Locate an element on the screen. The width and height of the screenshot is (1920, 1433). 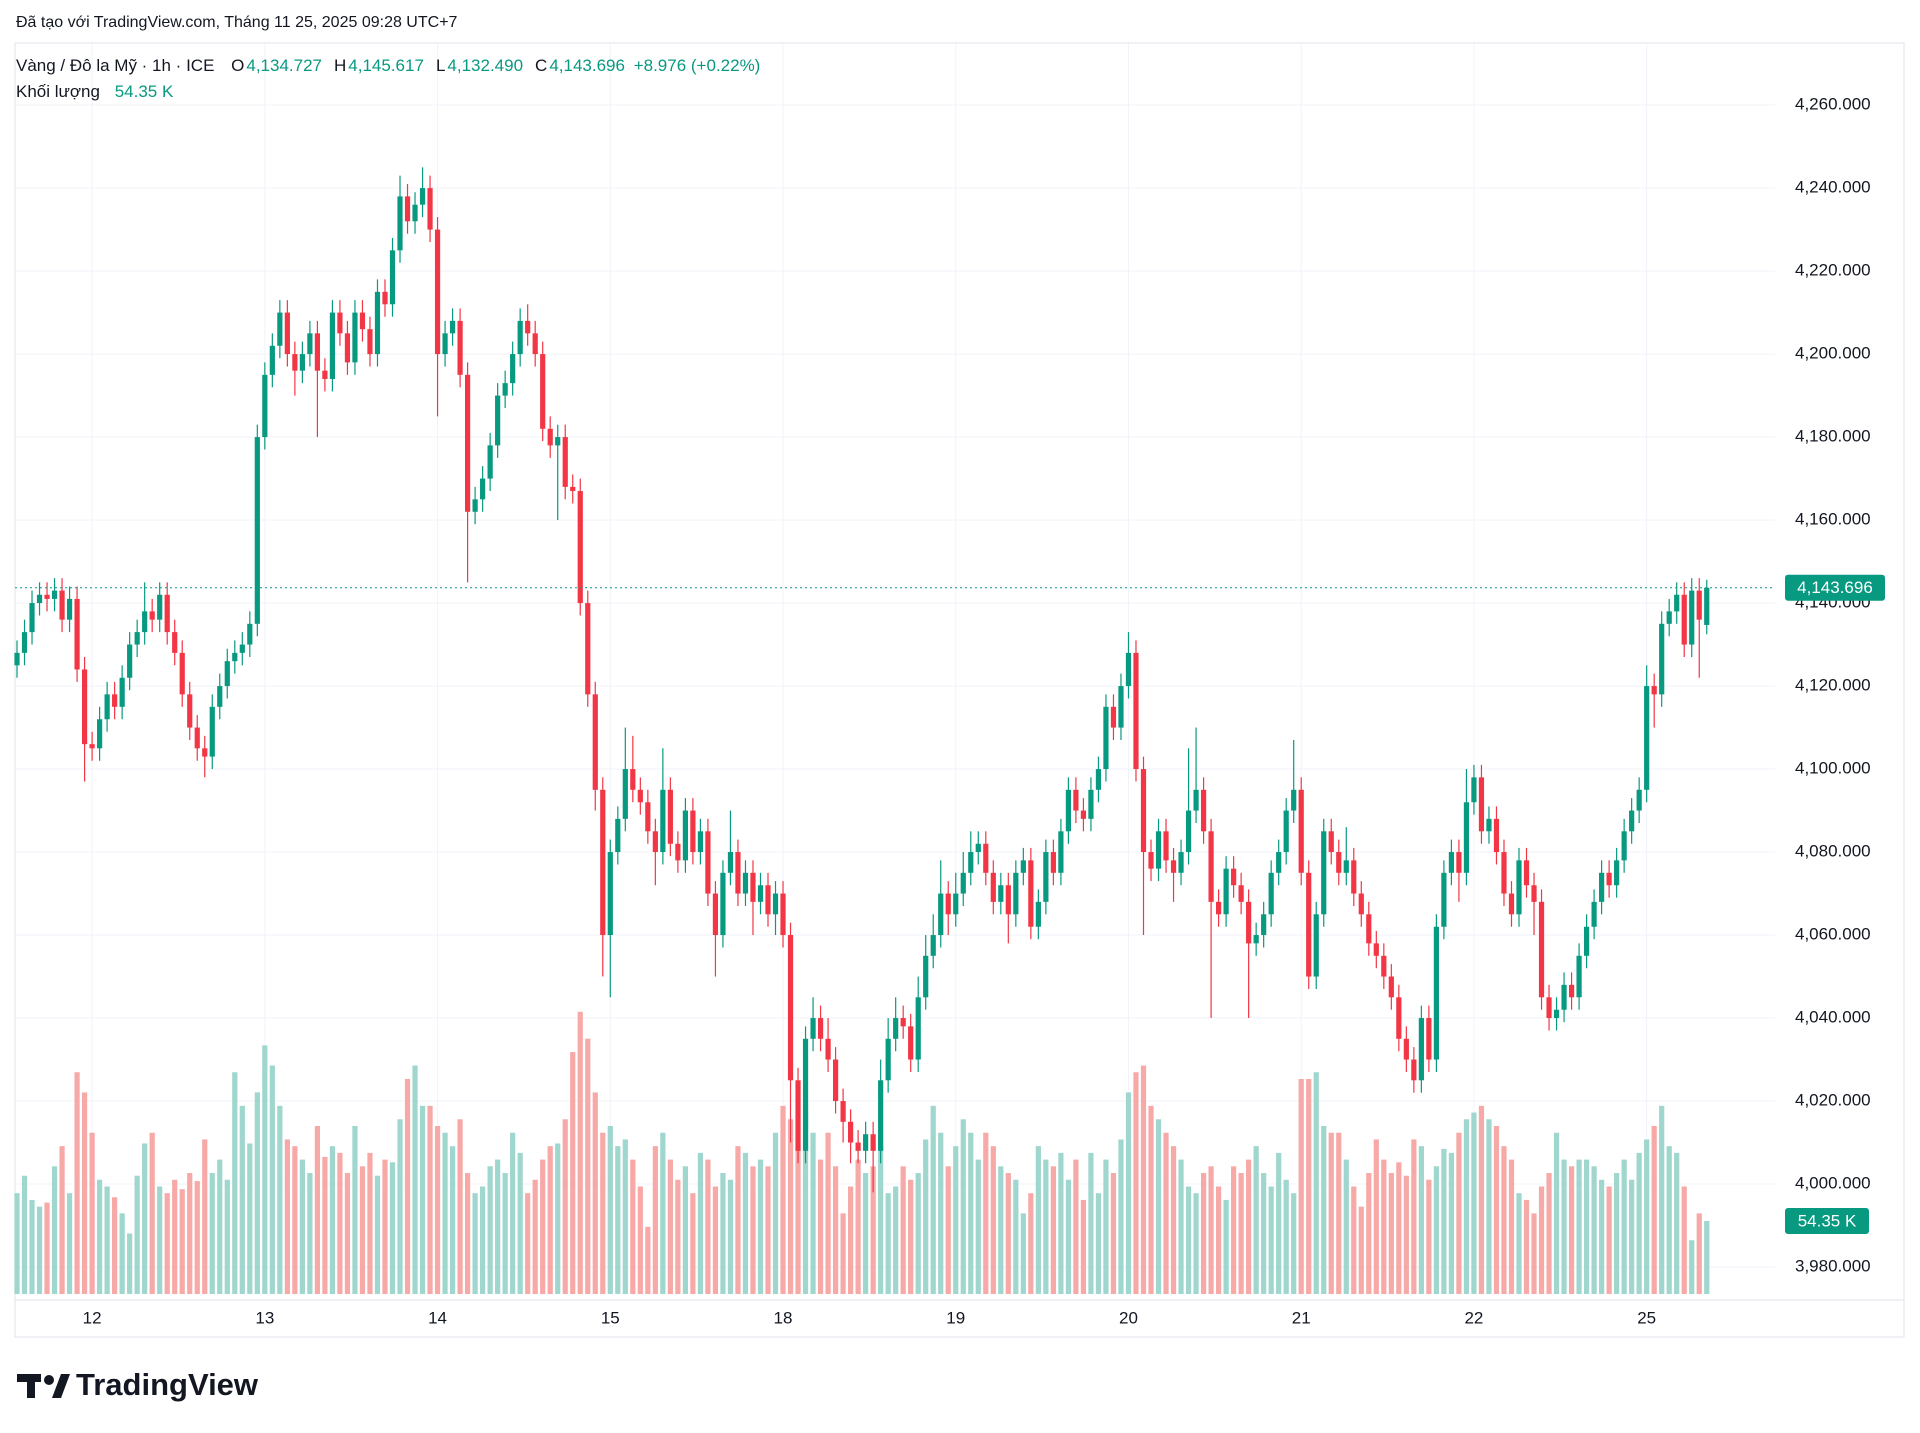
x-tick-label: 15 is located at coordinates (610, 1317).